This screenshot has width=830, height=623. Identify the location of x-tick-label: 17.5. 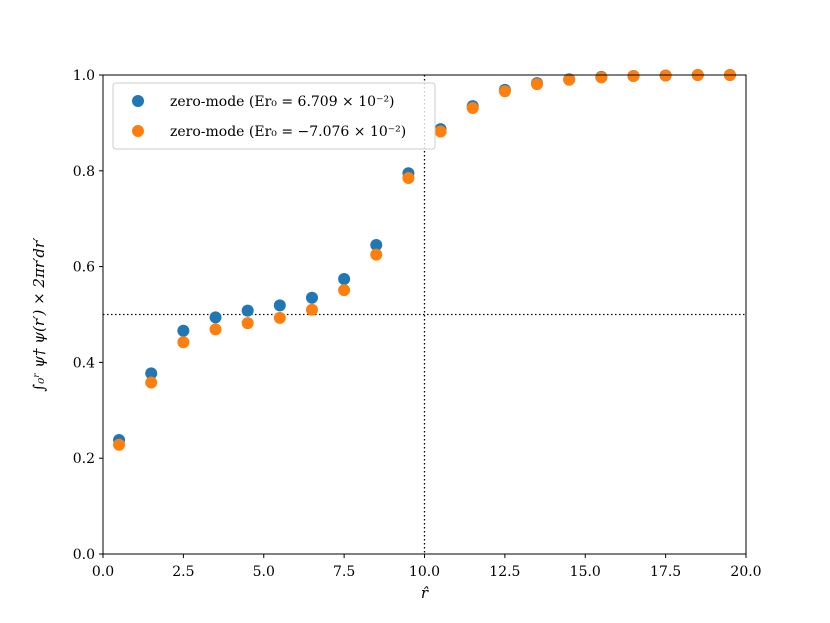
(665, 572).